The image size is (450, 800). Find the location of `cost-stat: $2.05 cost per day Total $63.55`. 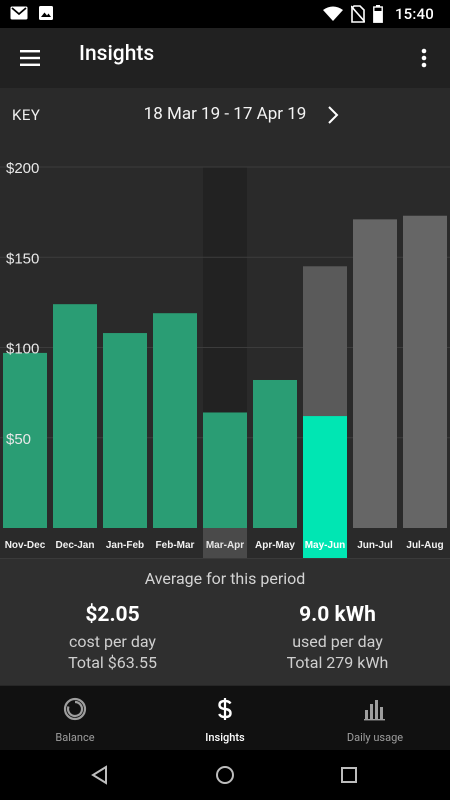

cost-stat: $2.05 cost per day Total $63.55 is located at coordinates (112, 637).